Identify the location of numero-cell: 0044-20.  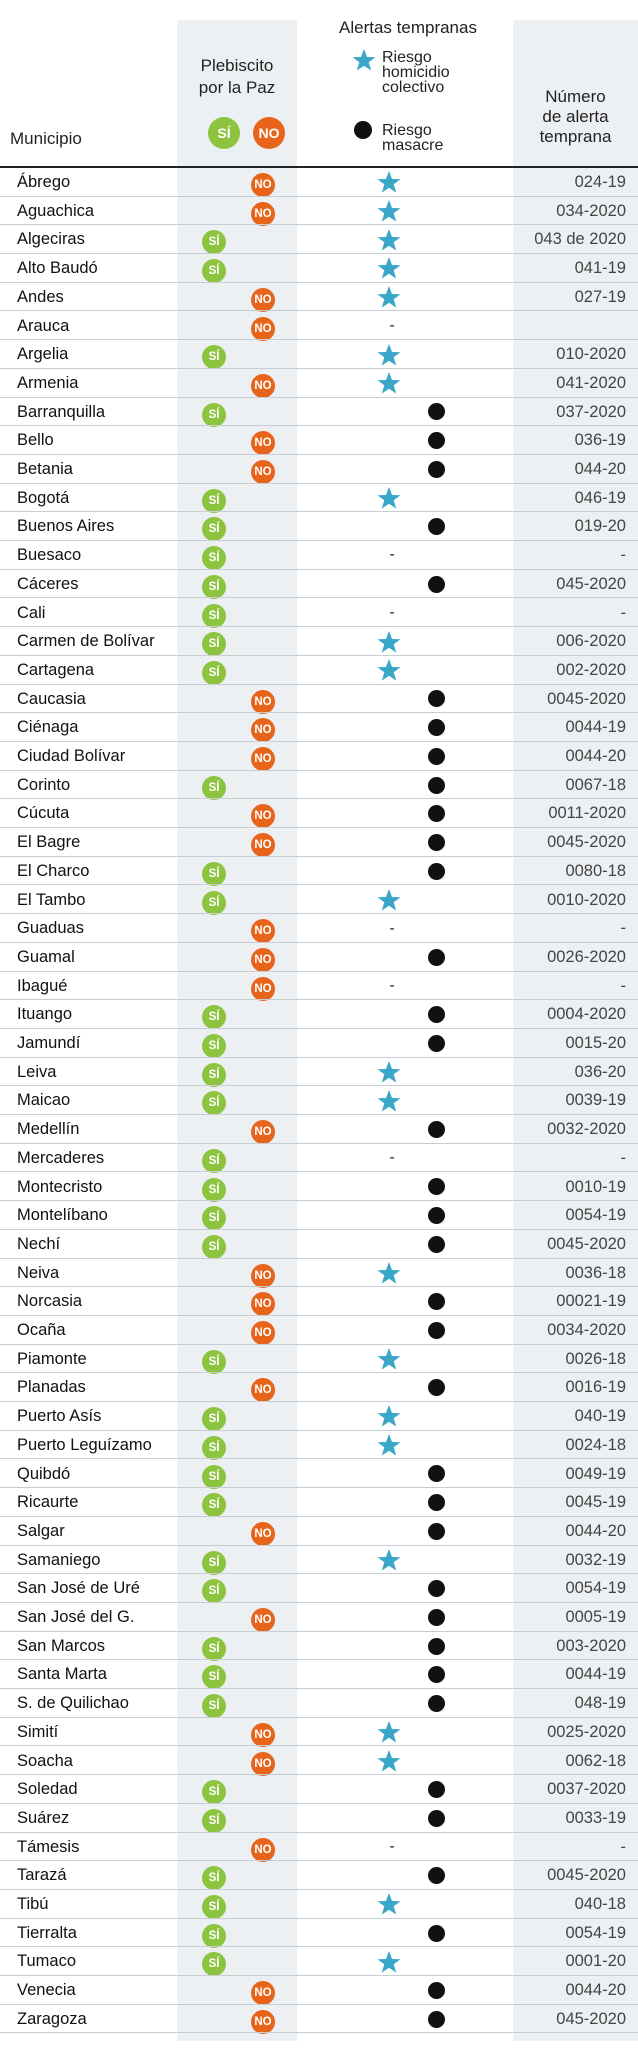
(595, 1990).